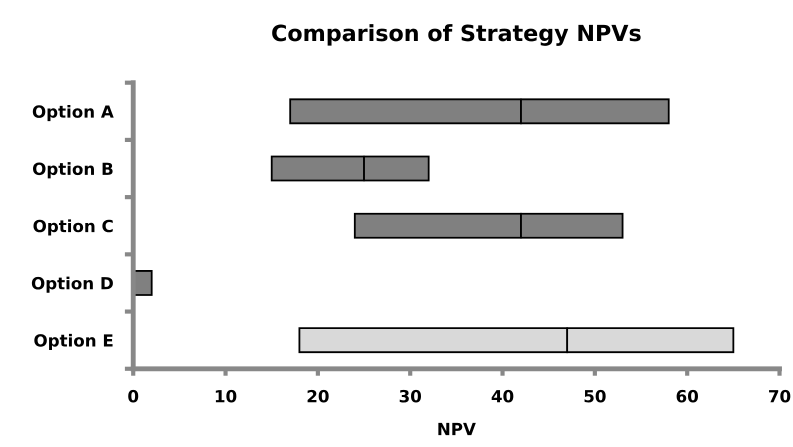 The width and height of the screenshot is (793, 447). I want to click on y-tick-label: Option E, so click(73, 342).